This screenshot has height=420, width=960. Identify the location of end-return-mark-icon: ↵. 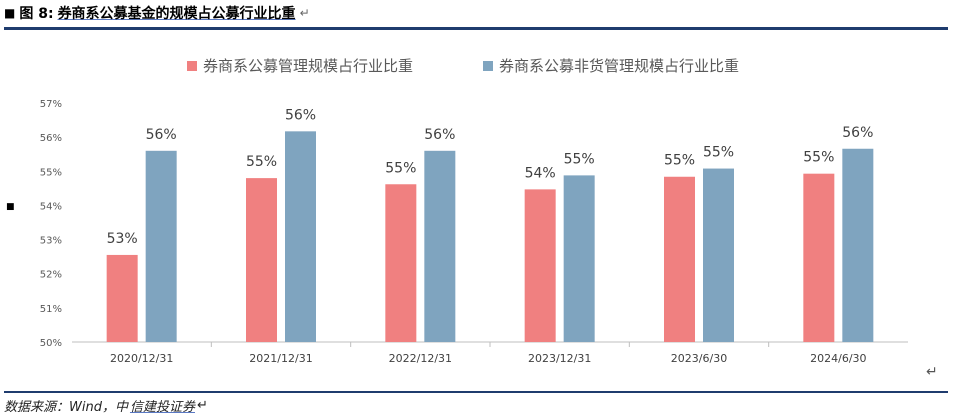
(932, 372).